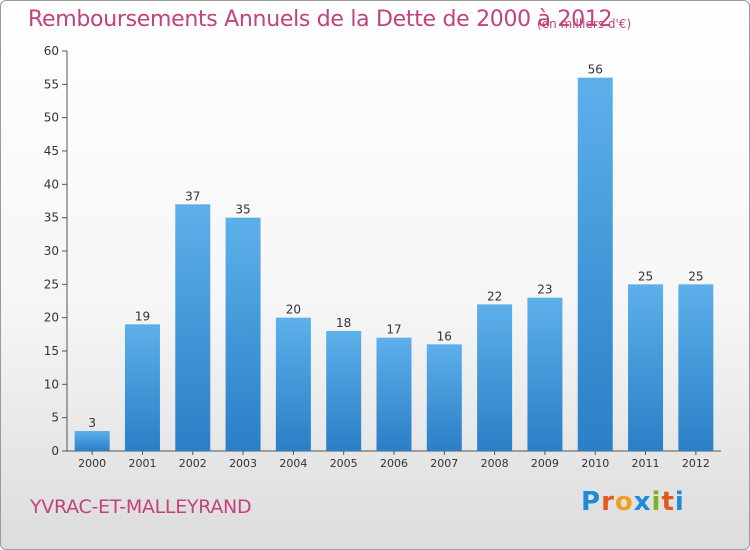  I want to click on data-label: 18, so click(343, 323).